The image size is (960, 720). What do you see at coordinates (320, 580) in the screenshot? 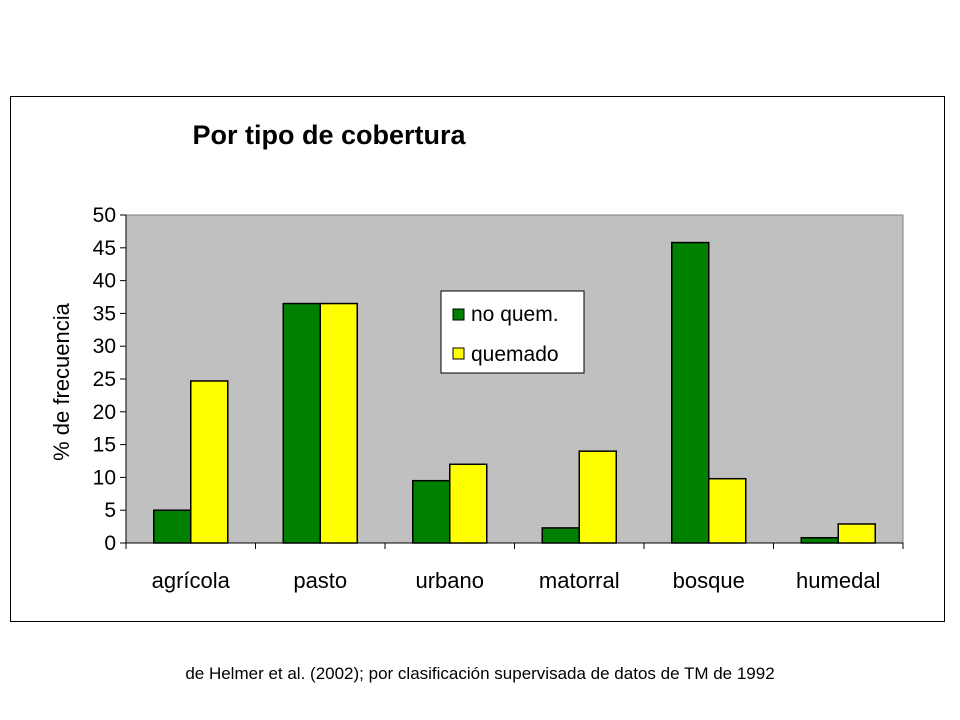
I see `x-tick-label: pasto` at bounding box center [320, 580].